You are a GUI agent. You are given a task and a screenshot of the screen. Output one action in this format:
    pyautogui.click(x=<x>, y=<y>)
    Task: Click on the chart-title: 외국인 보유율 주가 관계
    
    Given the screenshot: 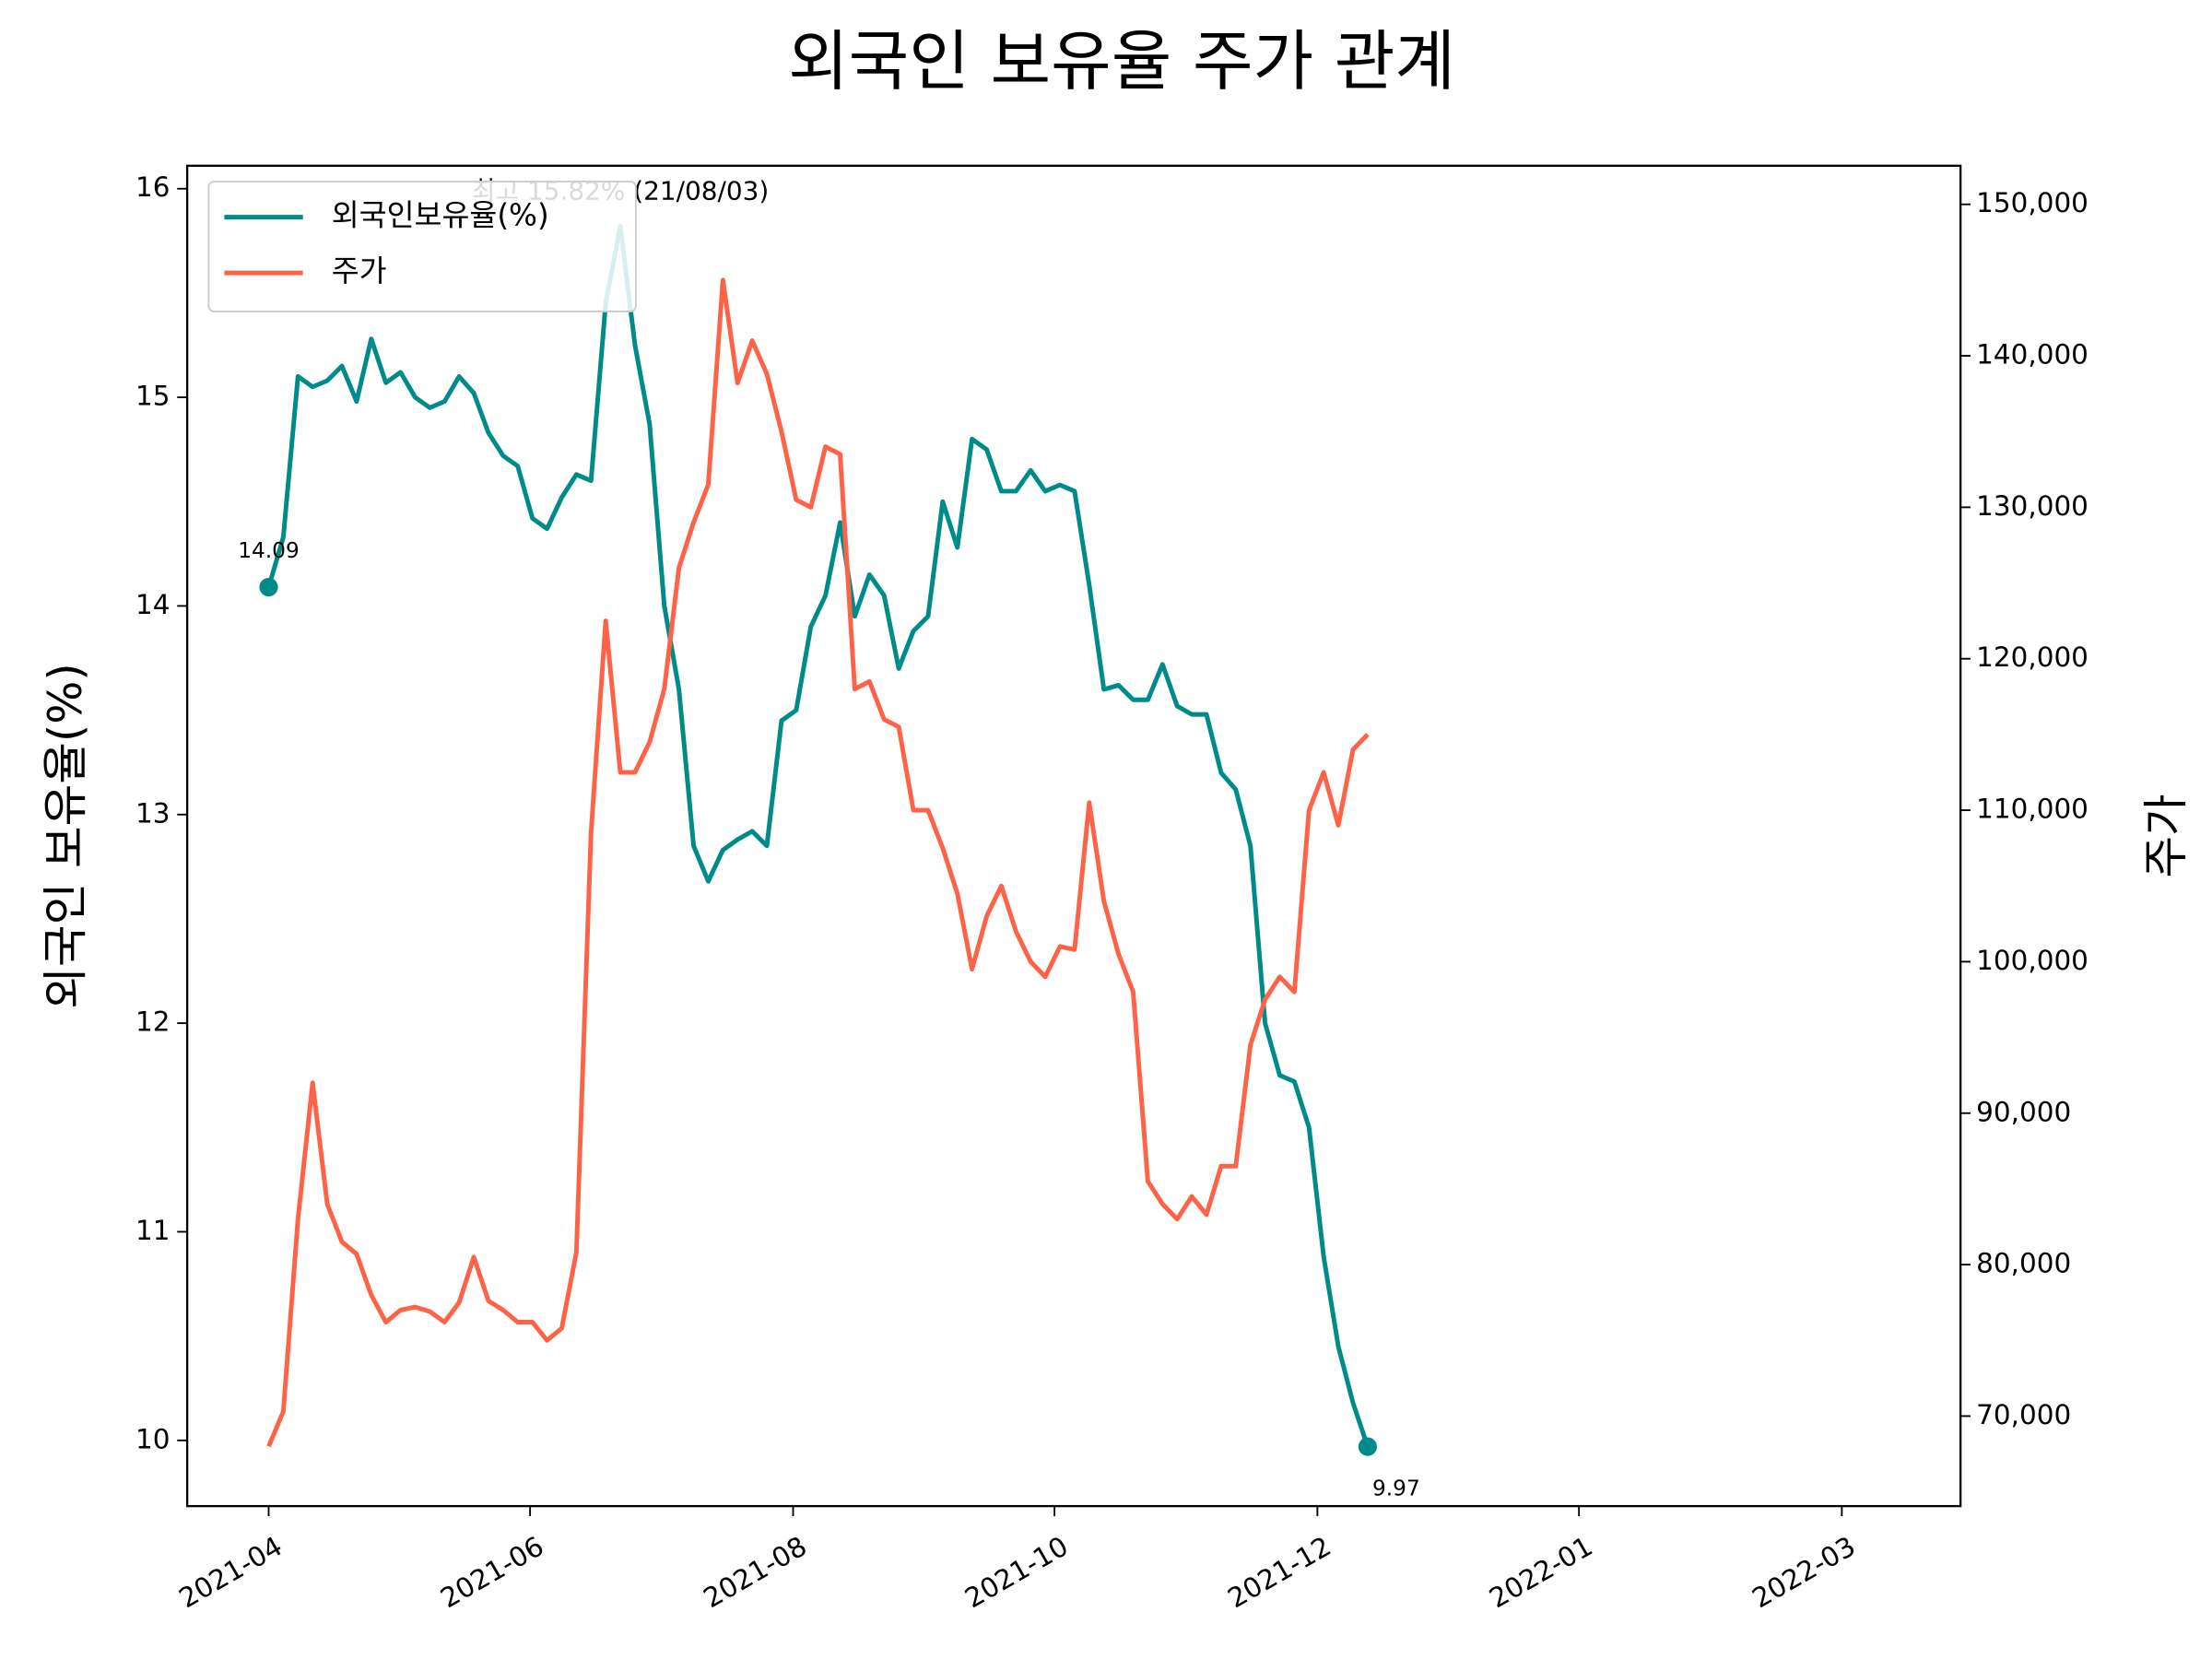 What is the action you would take?
    pyautogui.click(x=1121, y=61)
    